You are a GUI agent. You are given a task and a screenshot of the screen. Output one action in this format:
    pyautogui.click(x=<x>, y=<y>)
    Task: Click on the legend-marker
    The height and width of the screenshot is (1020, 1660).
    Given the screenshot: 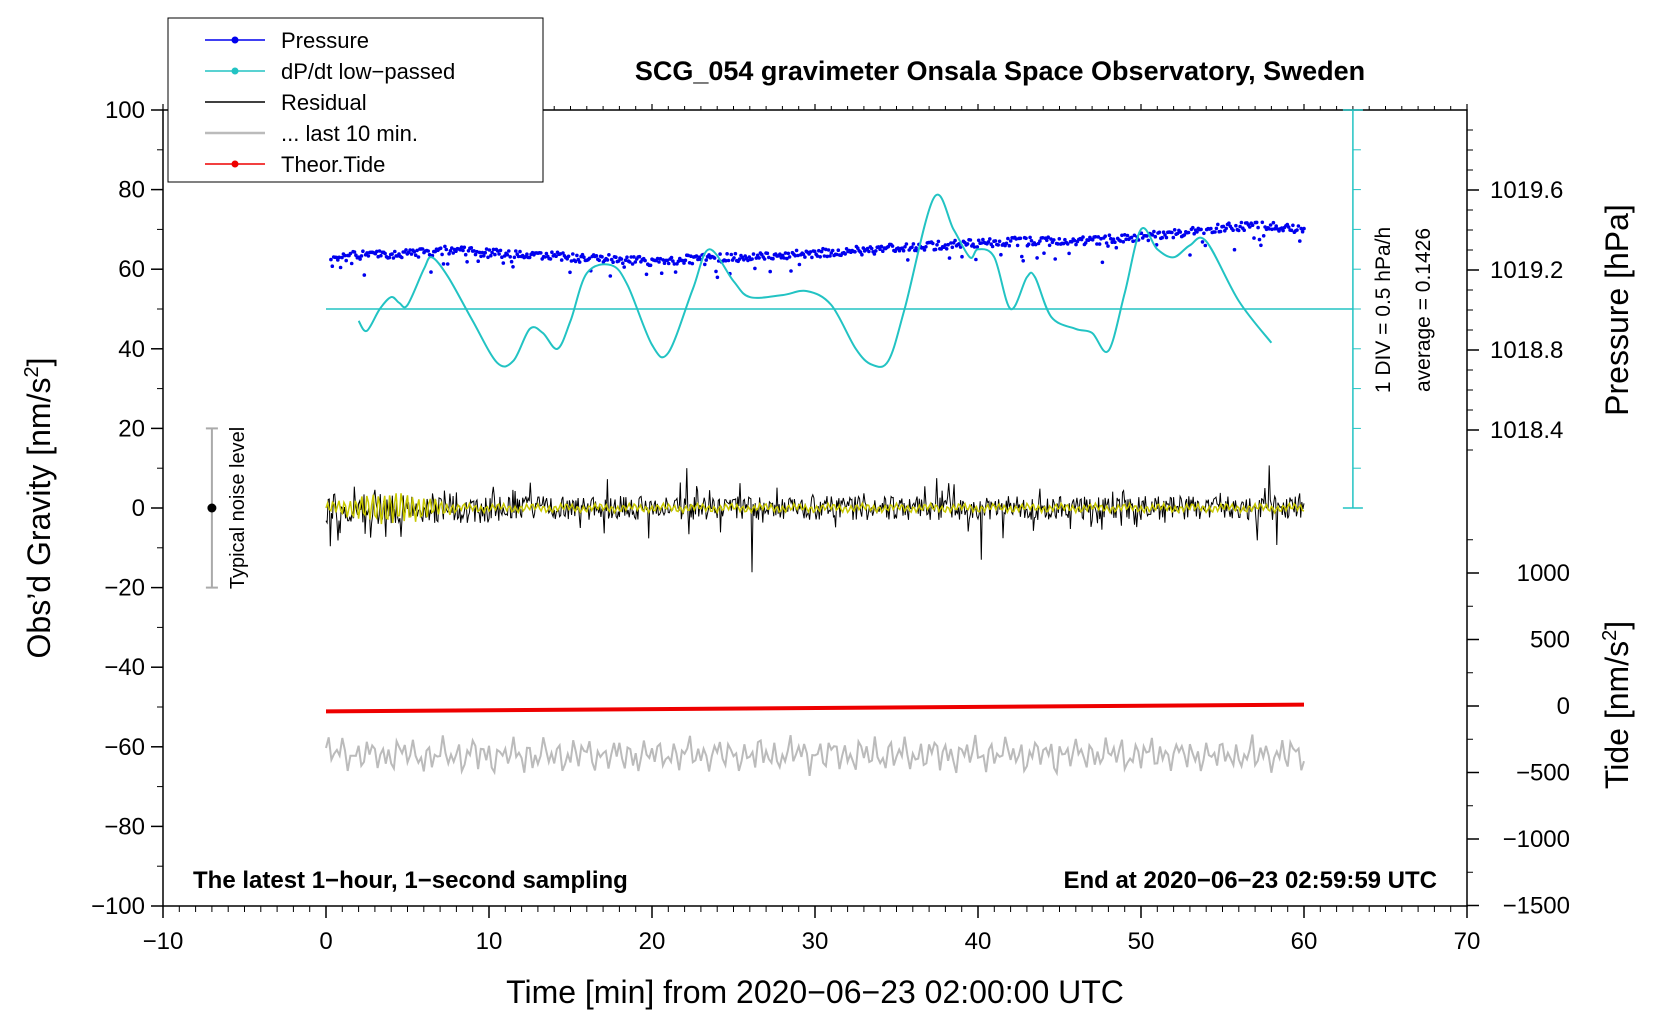 What is the action you would take?
    pyautogui.click(x=235, y=40)
    